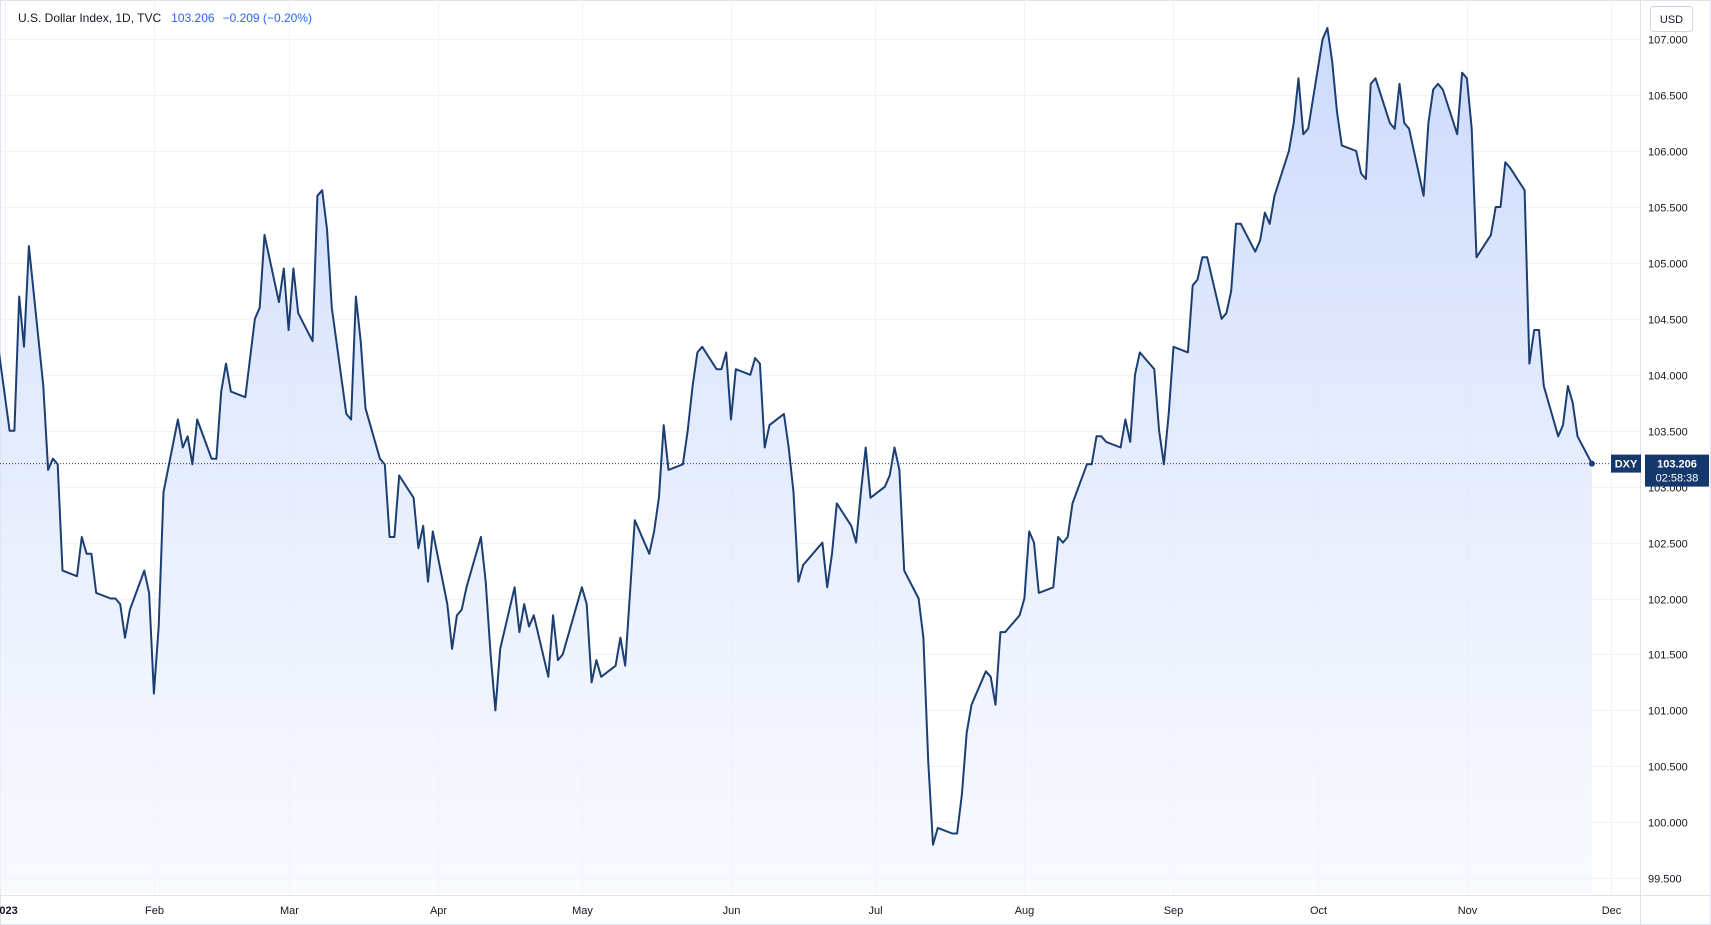 The width and height of the screenshot is (1711, 925). Describe the element at coordinates (1612, 911) in the screenshot. I see `x-tick-label: Dec` at that location.